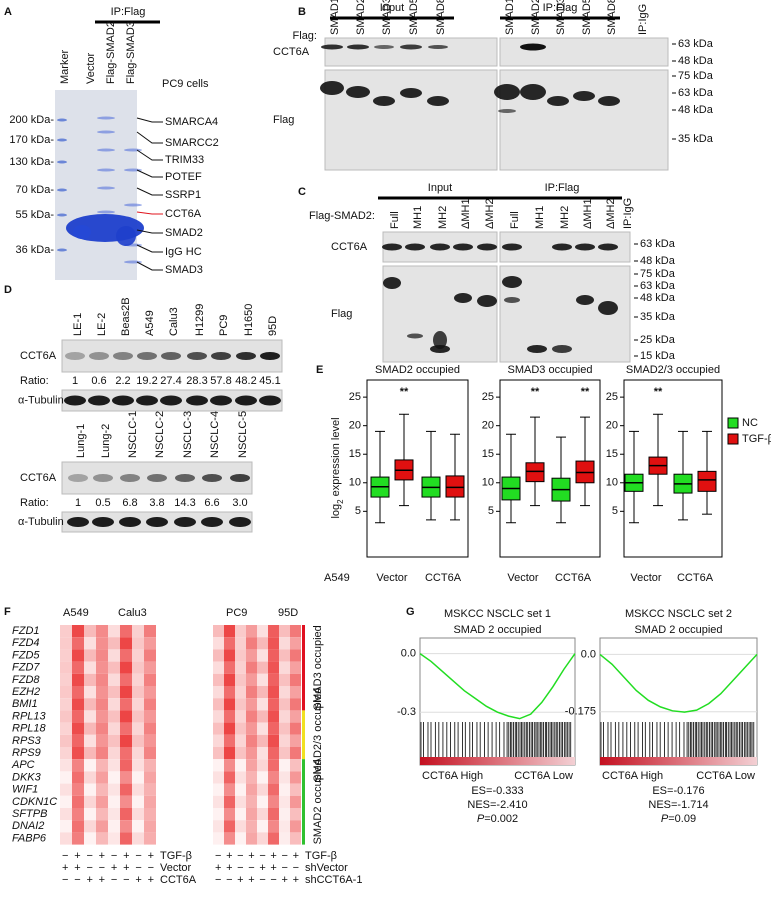  Describe the element at coordinates (126, 316) in the screenshot. I see `lane-label: Beas2B` at that location.